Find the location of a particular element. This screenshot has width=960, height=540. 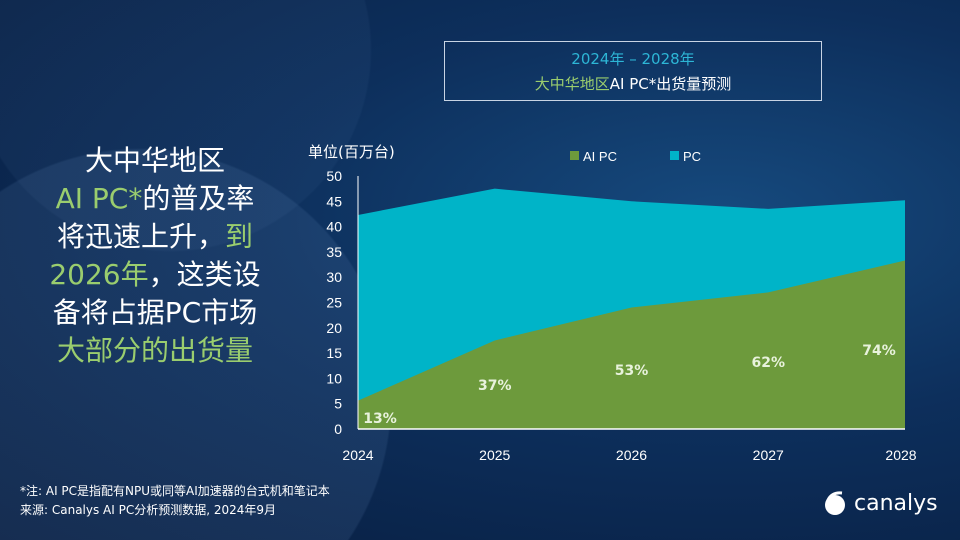

chart-title: AI PC*出货量预测 is located at coordinates (670, 84).